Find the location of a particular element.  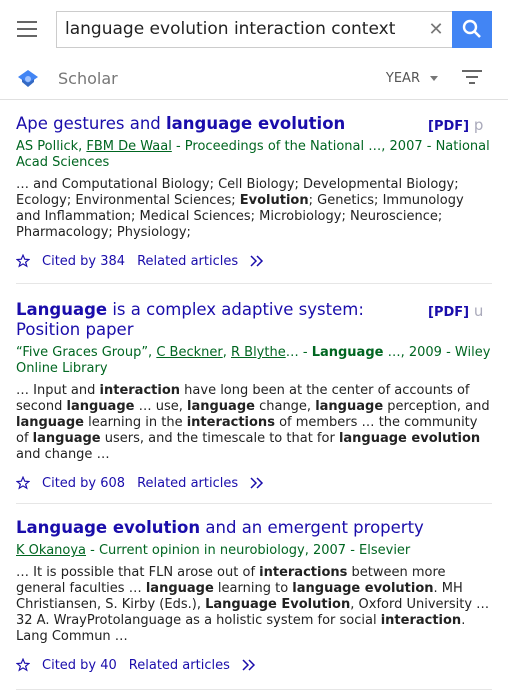

search-icon is located at coordinates (471, 28).